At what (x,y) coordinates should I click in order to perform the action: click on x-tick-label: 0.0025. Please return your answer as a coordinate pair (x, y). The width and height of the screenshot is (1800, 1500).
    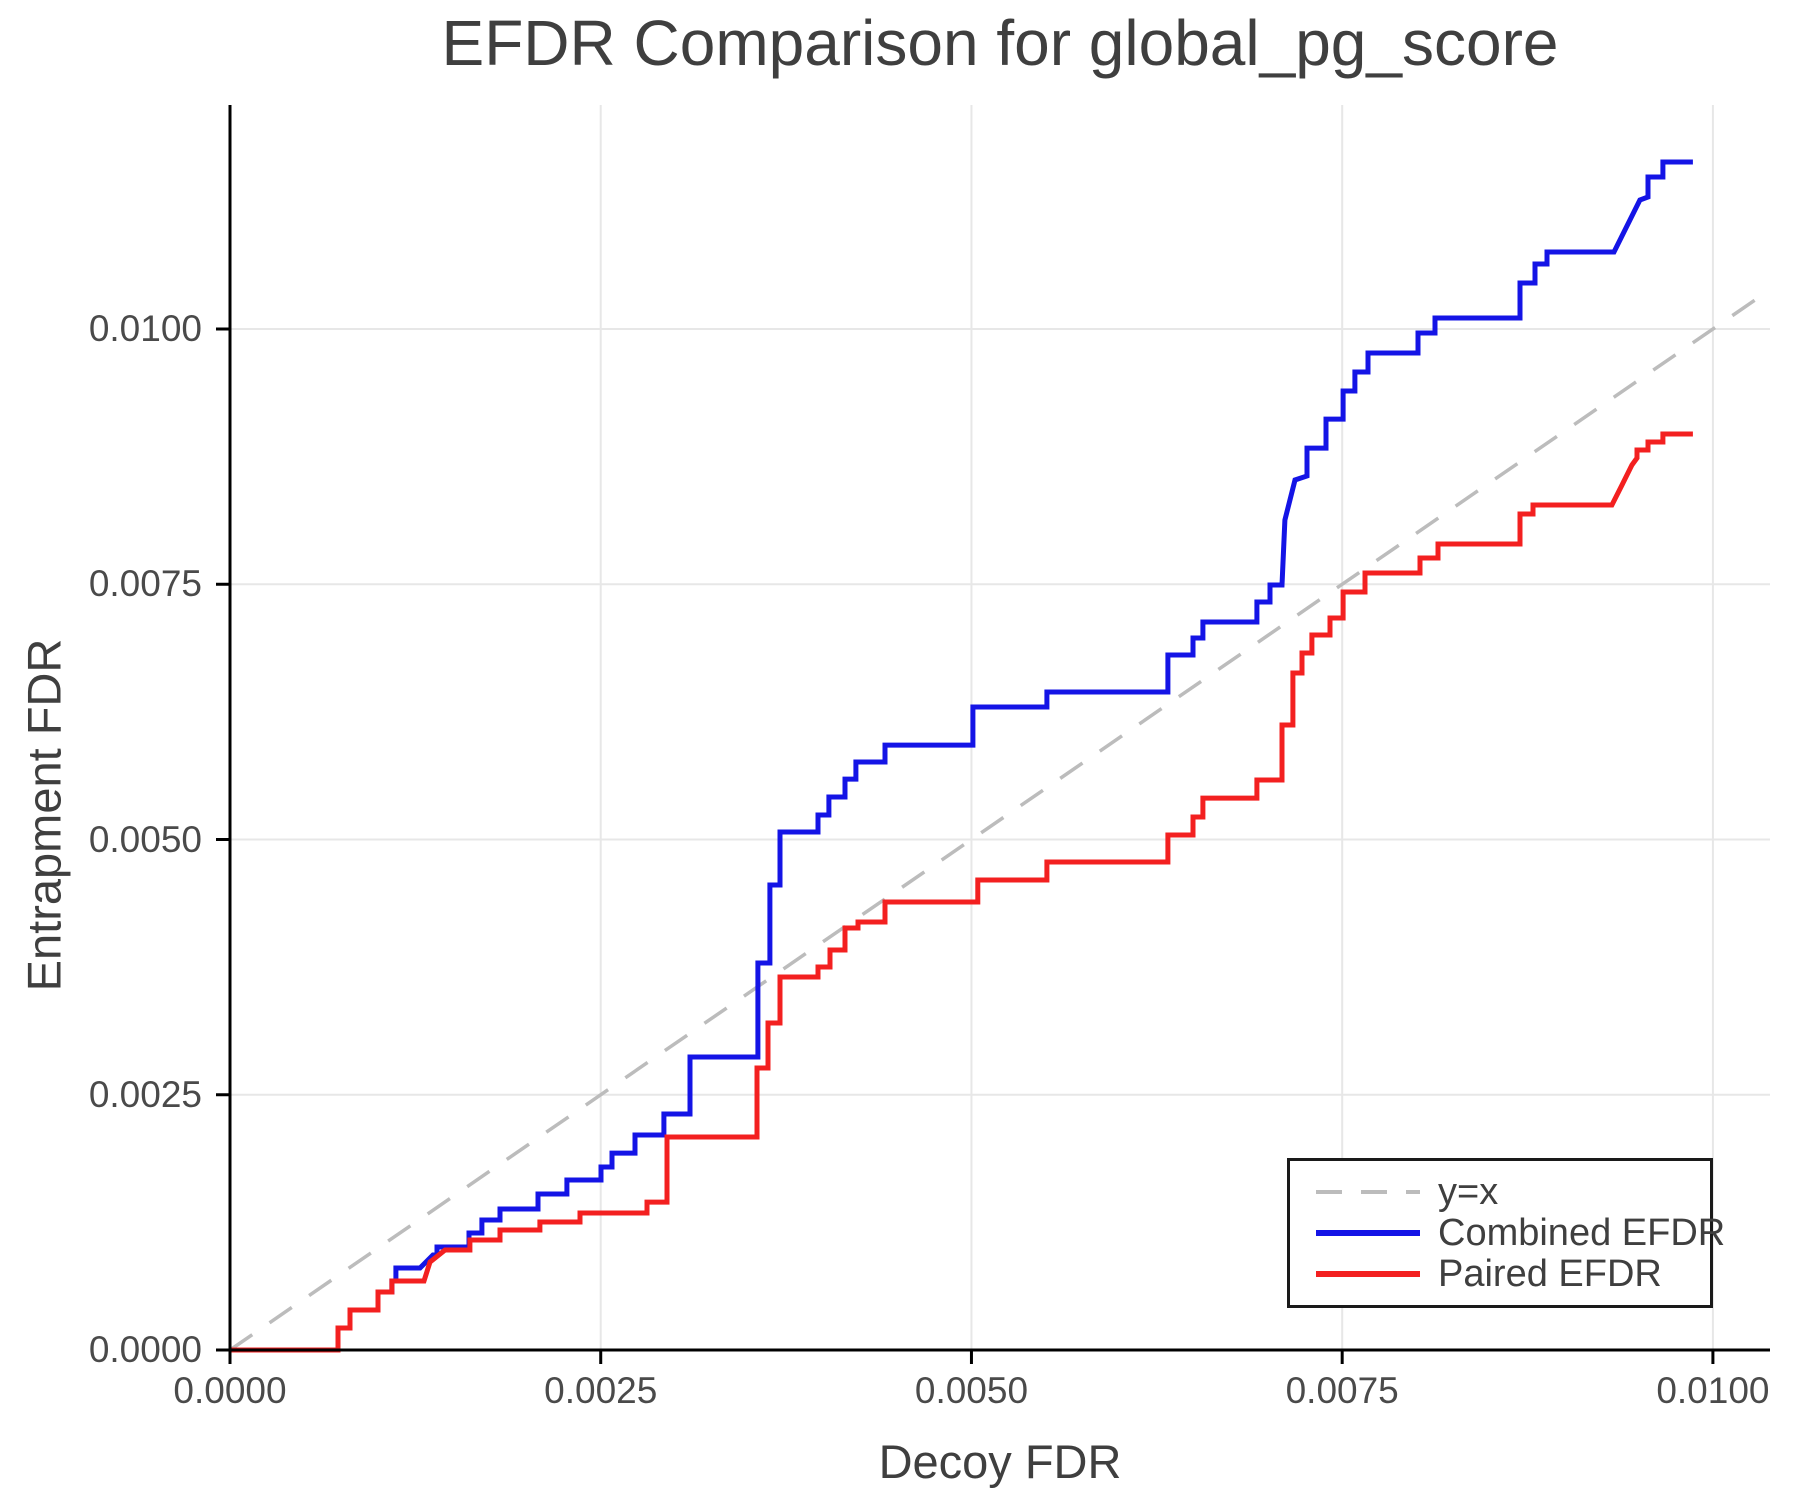
    Looking at the image, I should click on (601, 1390).